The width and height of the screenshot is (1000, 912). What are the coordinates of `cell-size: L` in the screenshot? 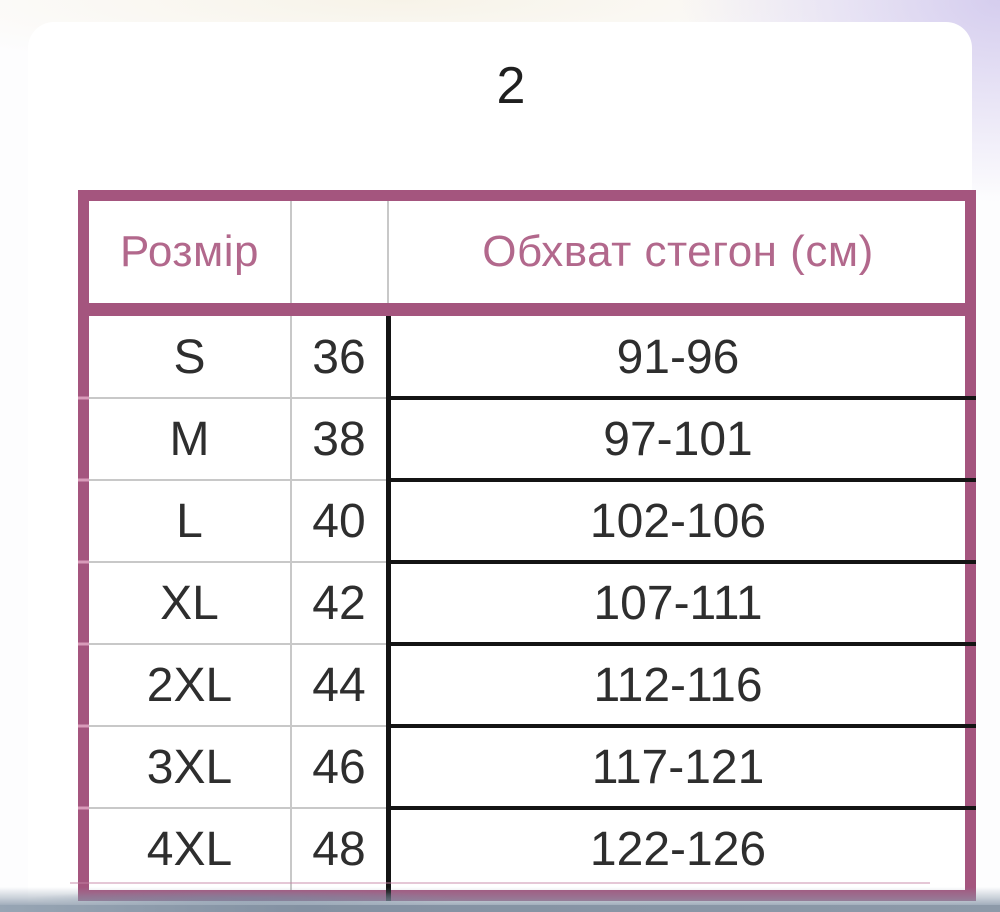 It's located at (189, 521).